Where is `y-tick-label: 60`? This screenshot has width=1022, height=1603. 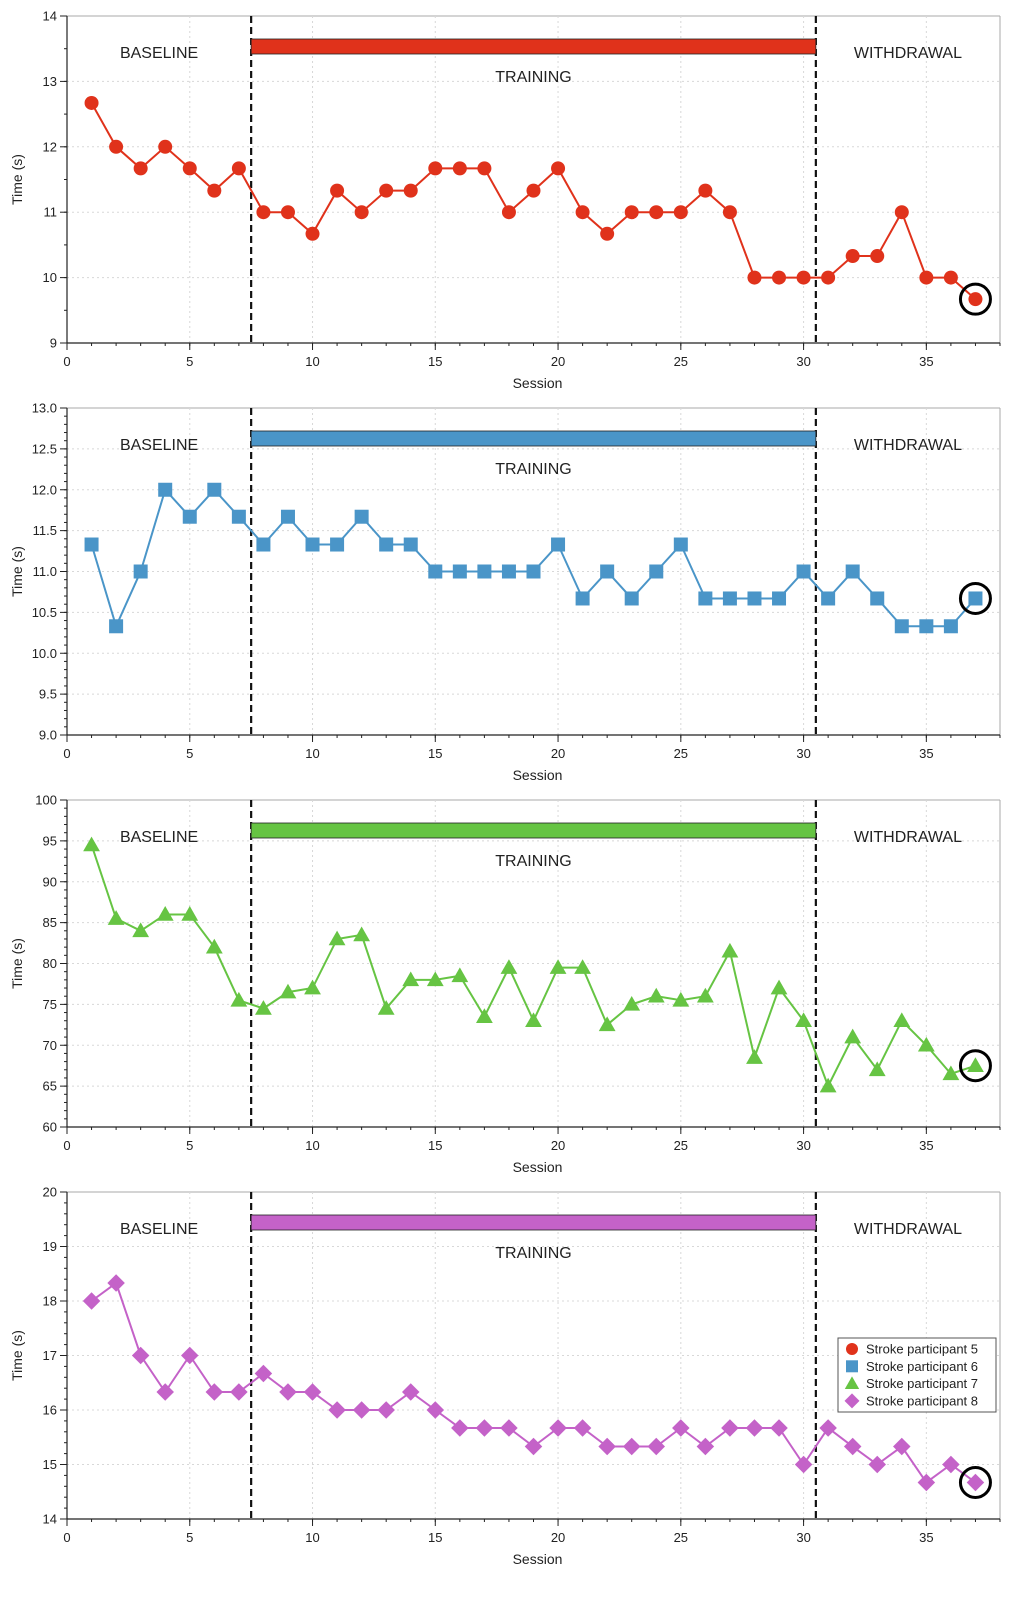
y-tick-label: 60 is located at coordinates (50, 1127).